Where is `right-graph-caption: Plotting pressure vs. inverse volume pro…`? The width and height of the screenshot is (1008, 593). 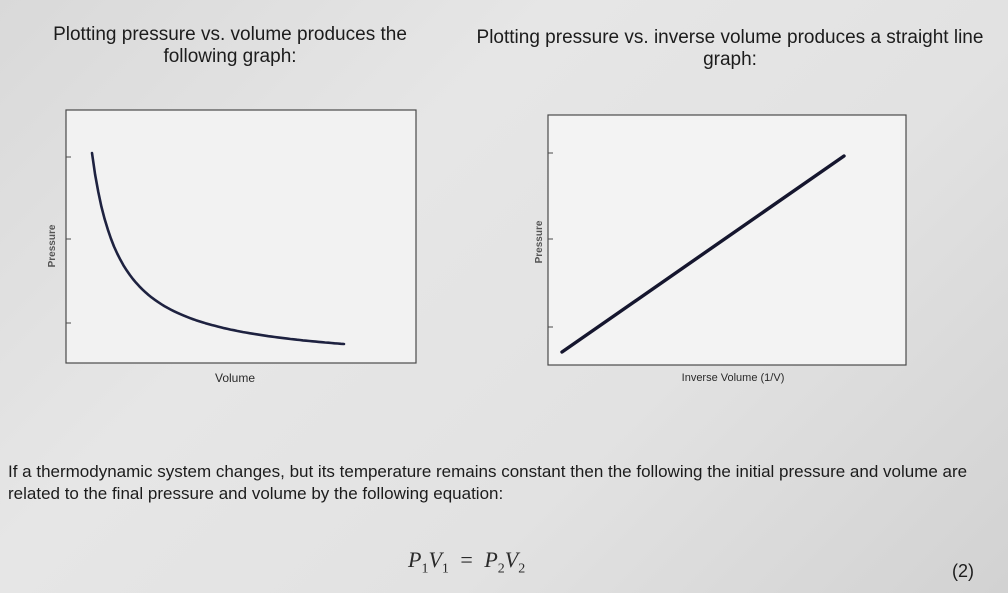 right-graph-caption: Plotting pressure vs. inverse volume pro… is located at coordinates (730, 48).